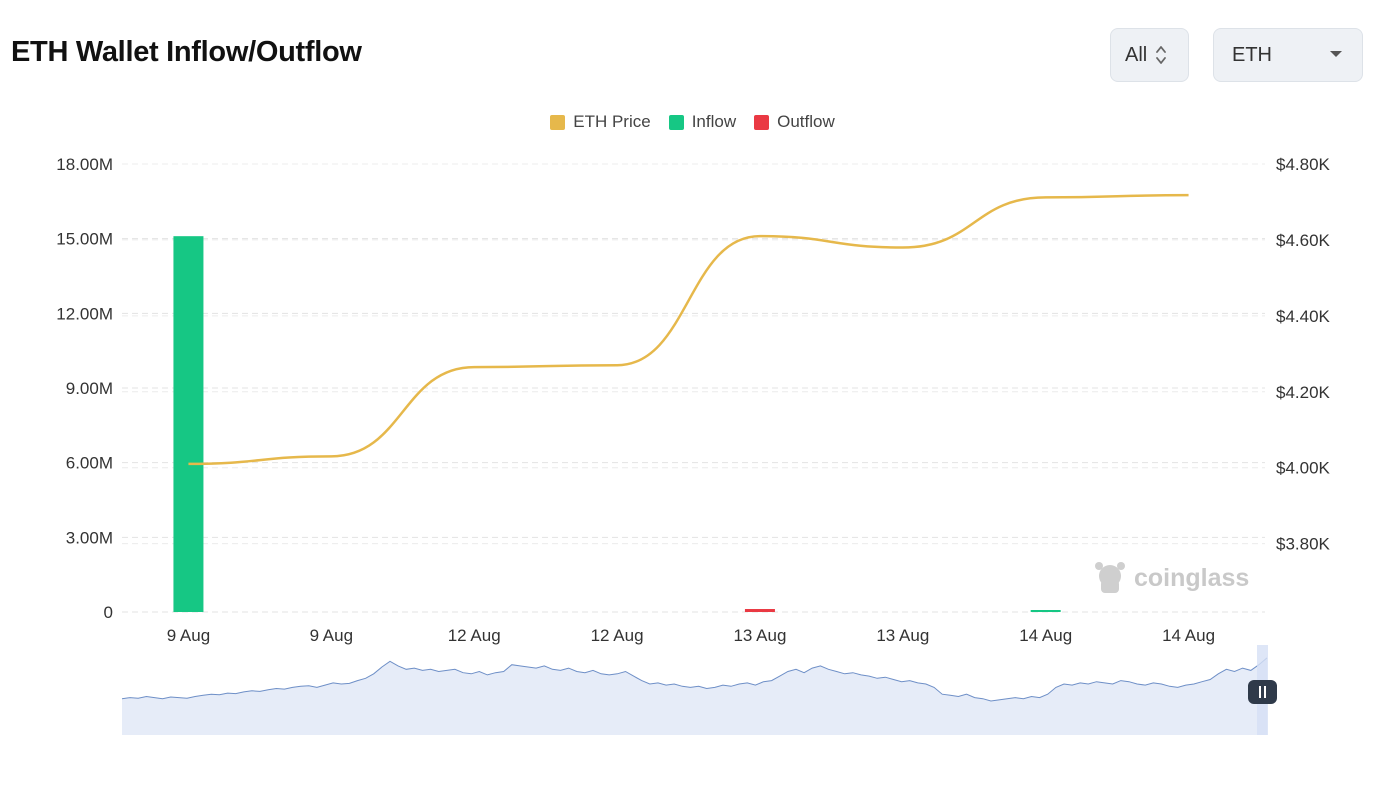  I want to click on up-down-chevron-icon, so click(1161, 55).